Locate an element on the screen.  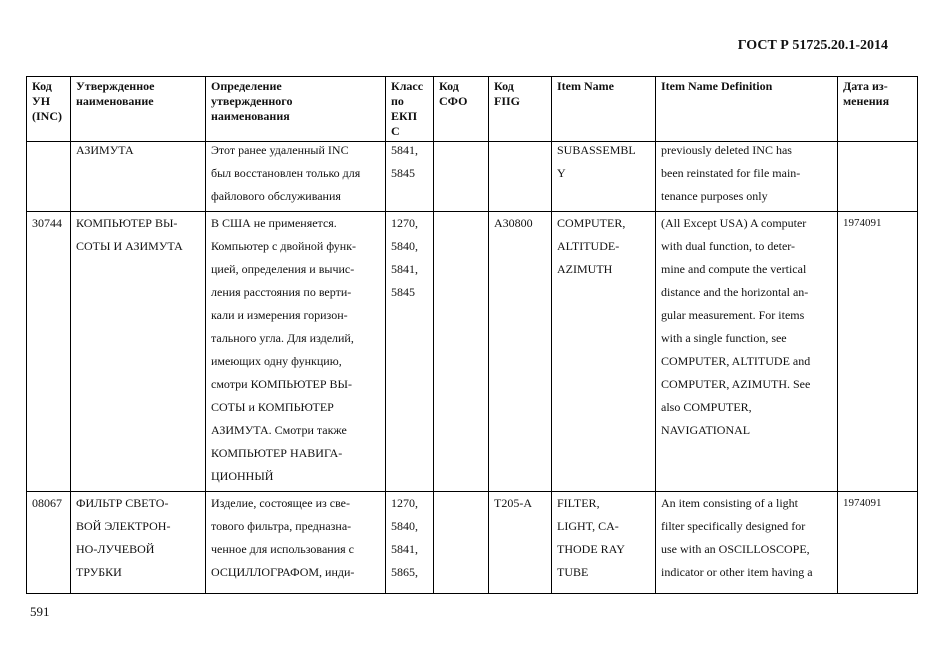
cell-line: 5865, is located at coordinates (404, 572).